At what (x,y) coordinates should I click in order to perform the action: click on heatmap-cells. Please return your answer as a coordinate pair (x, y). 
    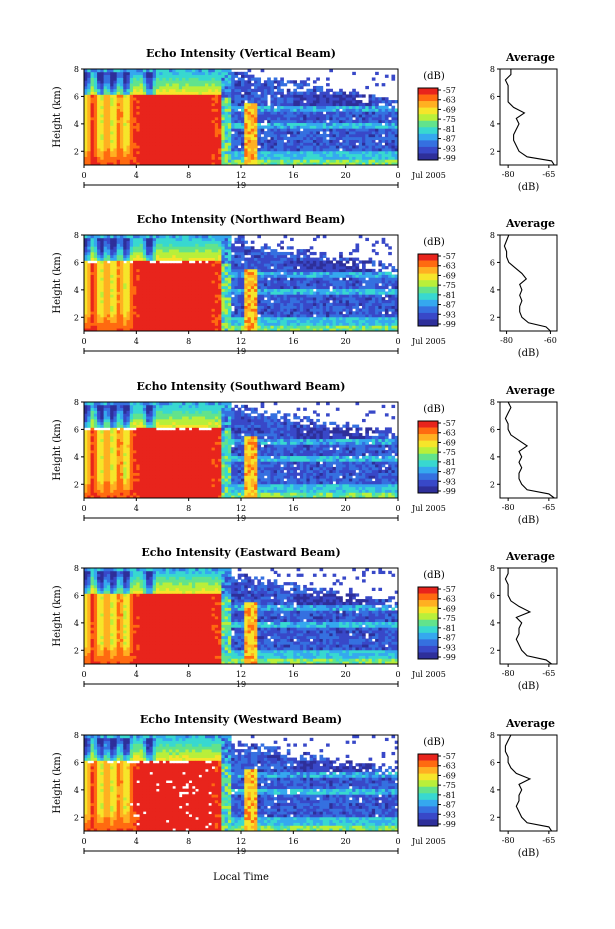
    Looking at the image, I should click on (241, 117).